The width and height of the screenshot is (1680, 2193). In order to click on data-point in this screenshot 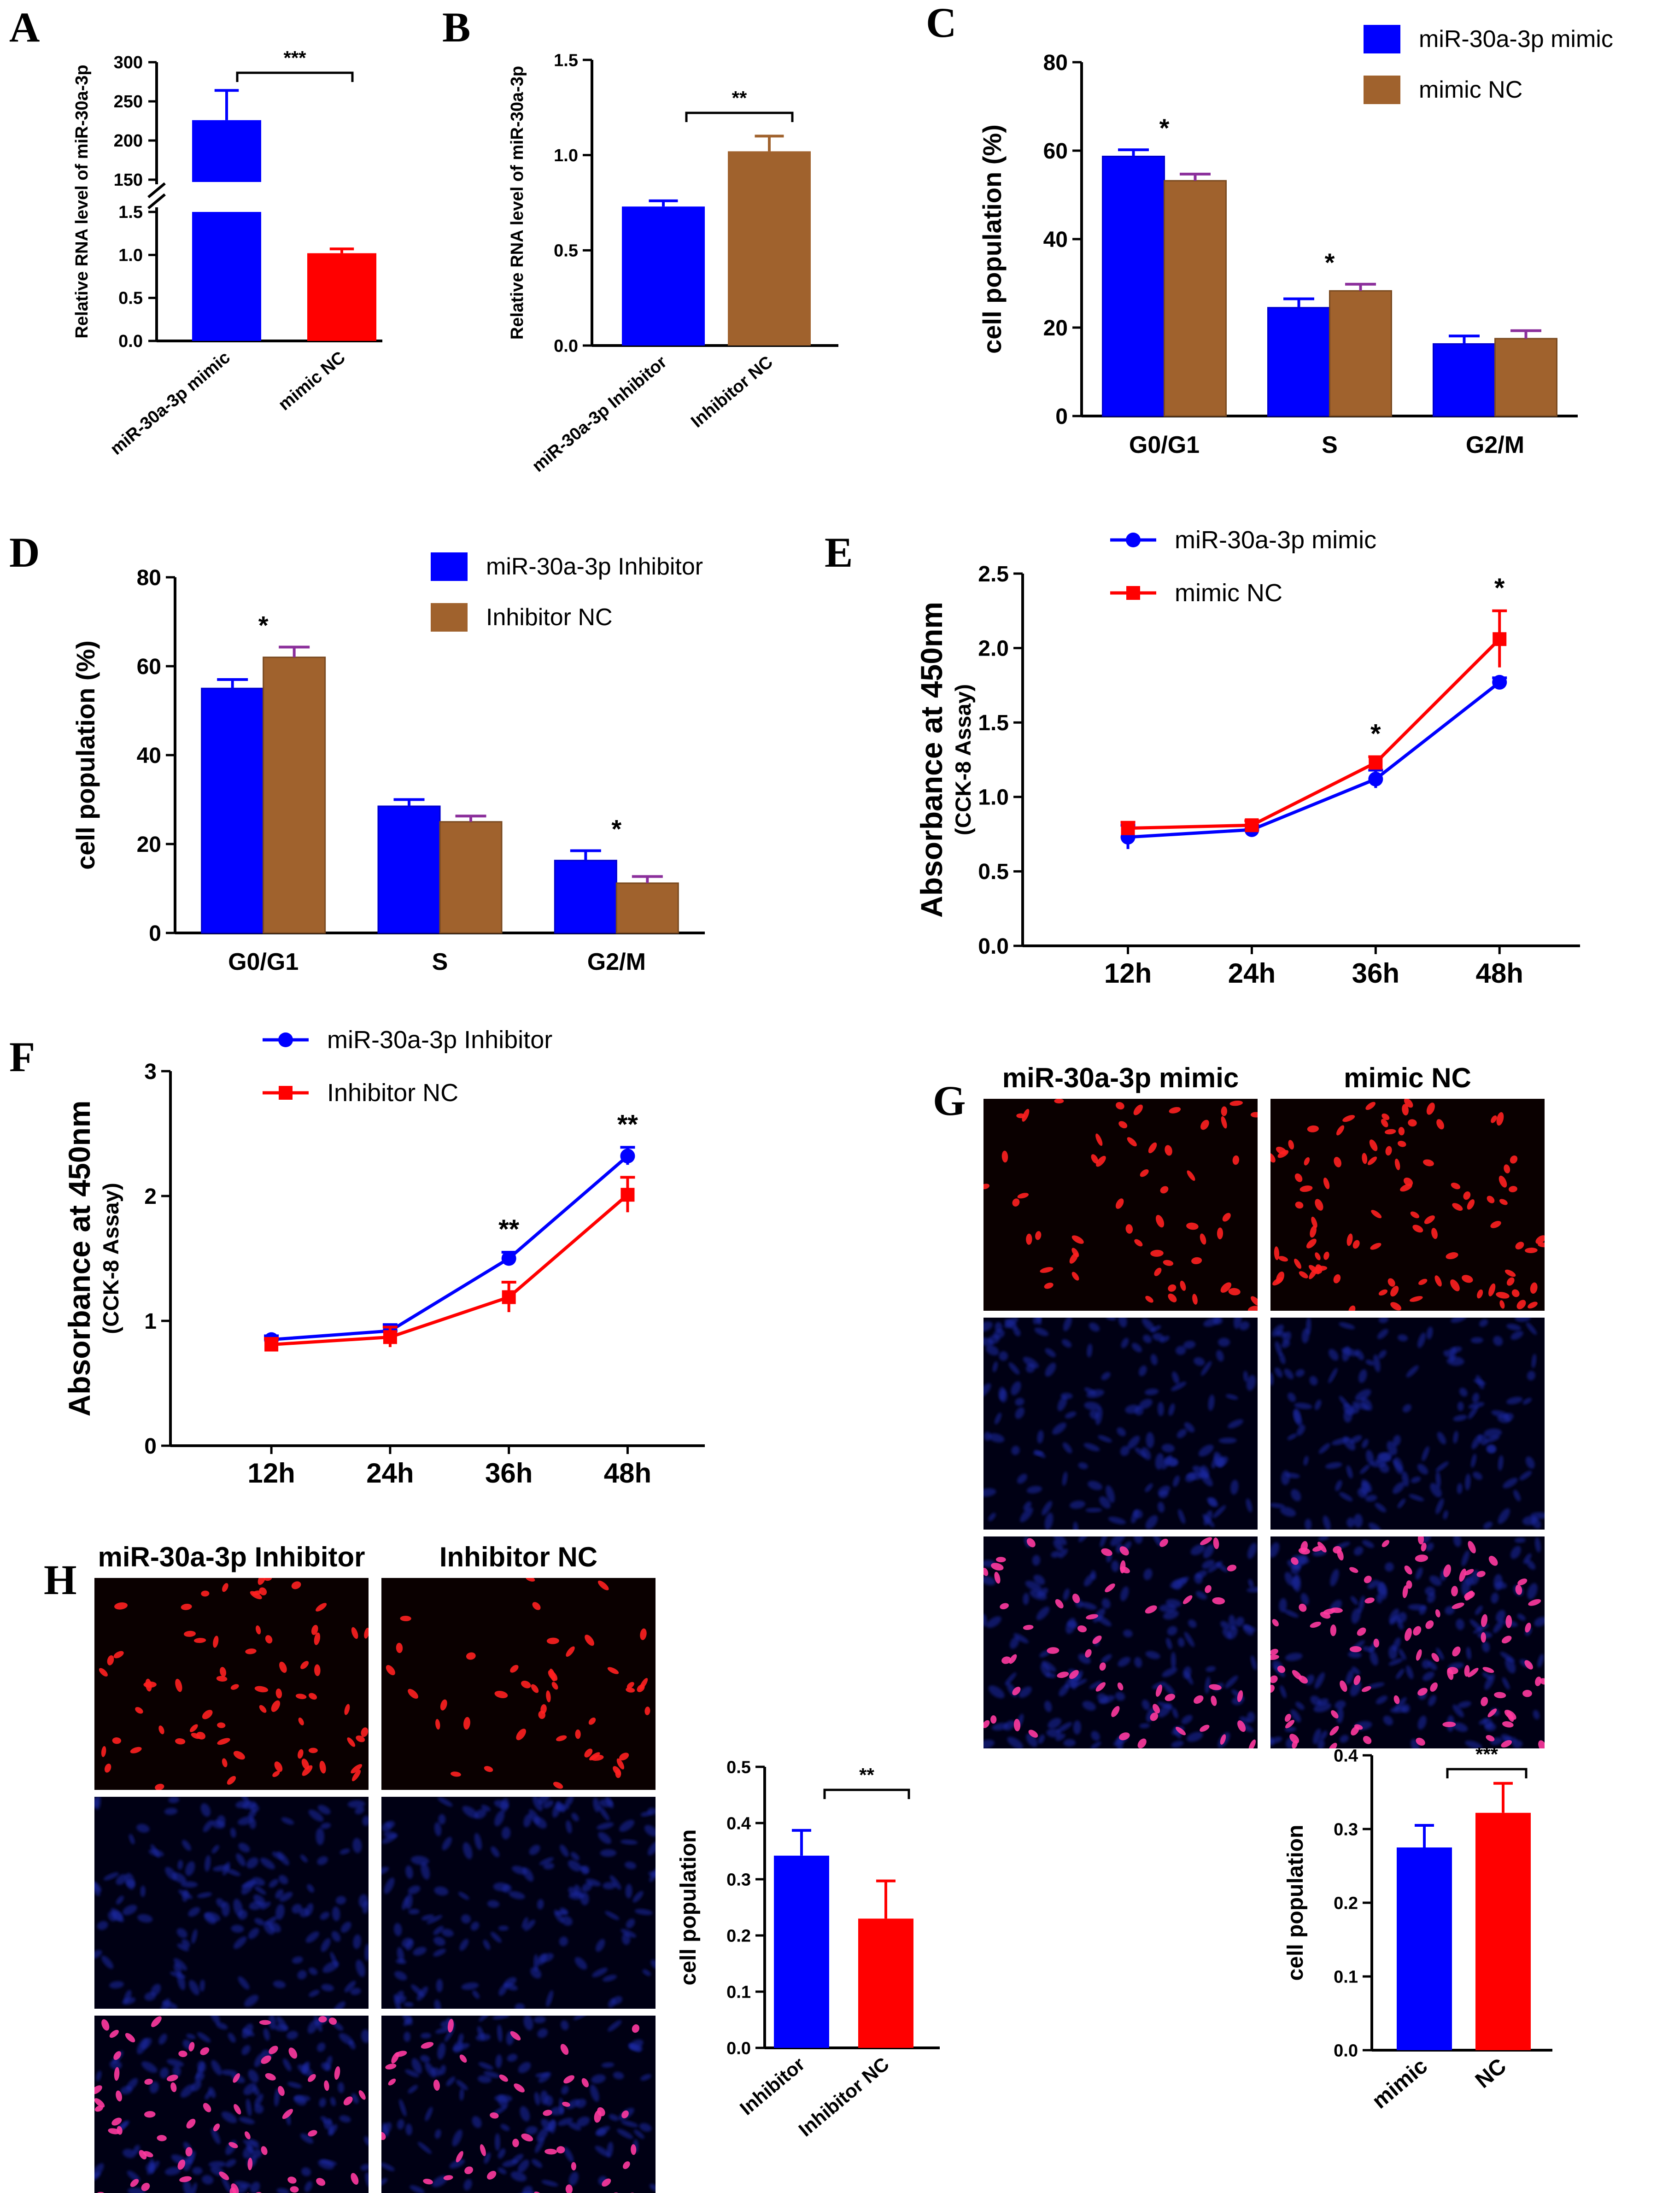, I will do `click(1128, 828)`.